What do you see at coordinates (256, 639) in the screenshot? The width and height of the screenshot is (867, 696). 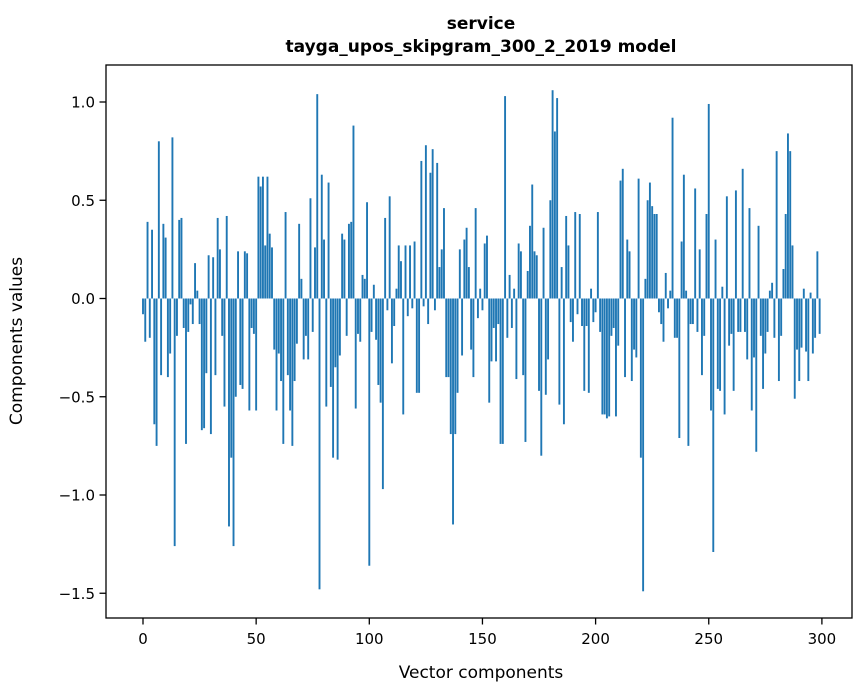 I see `x-tick-label: 50` at bounding box center [256, 639].